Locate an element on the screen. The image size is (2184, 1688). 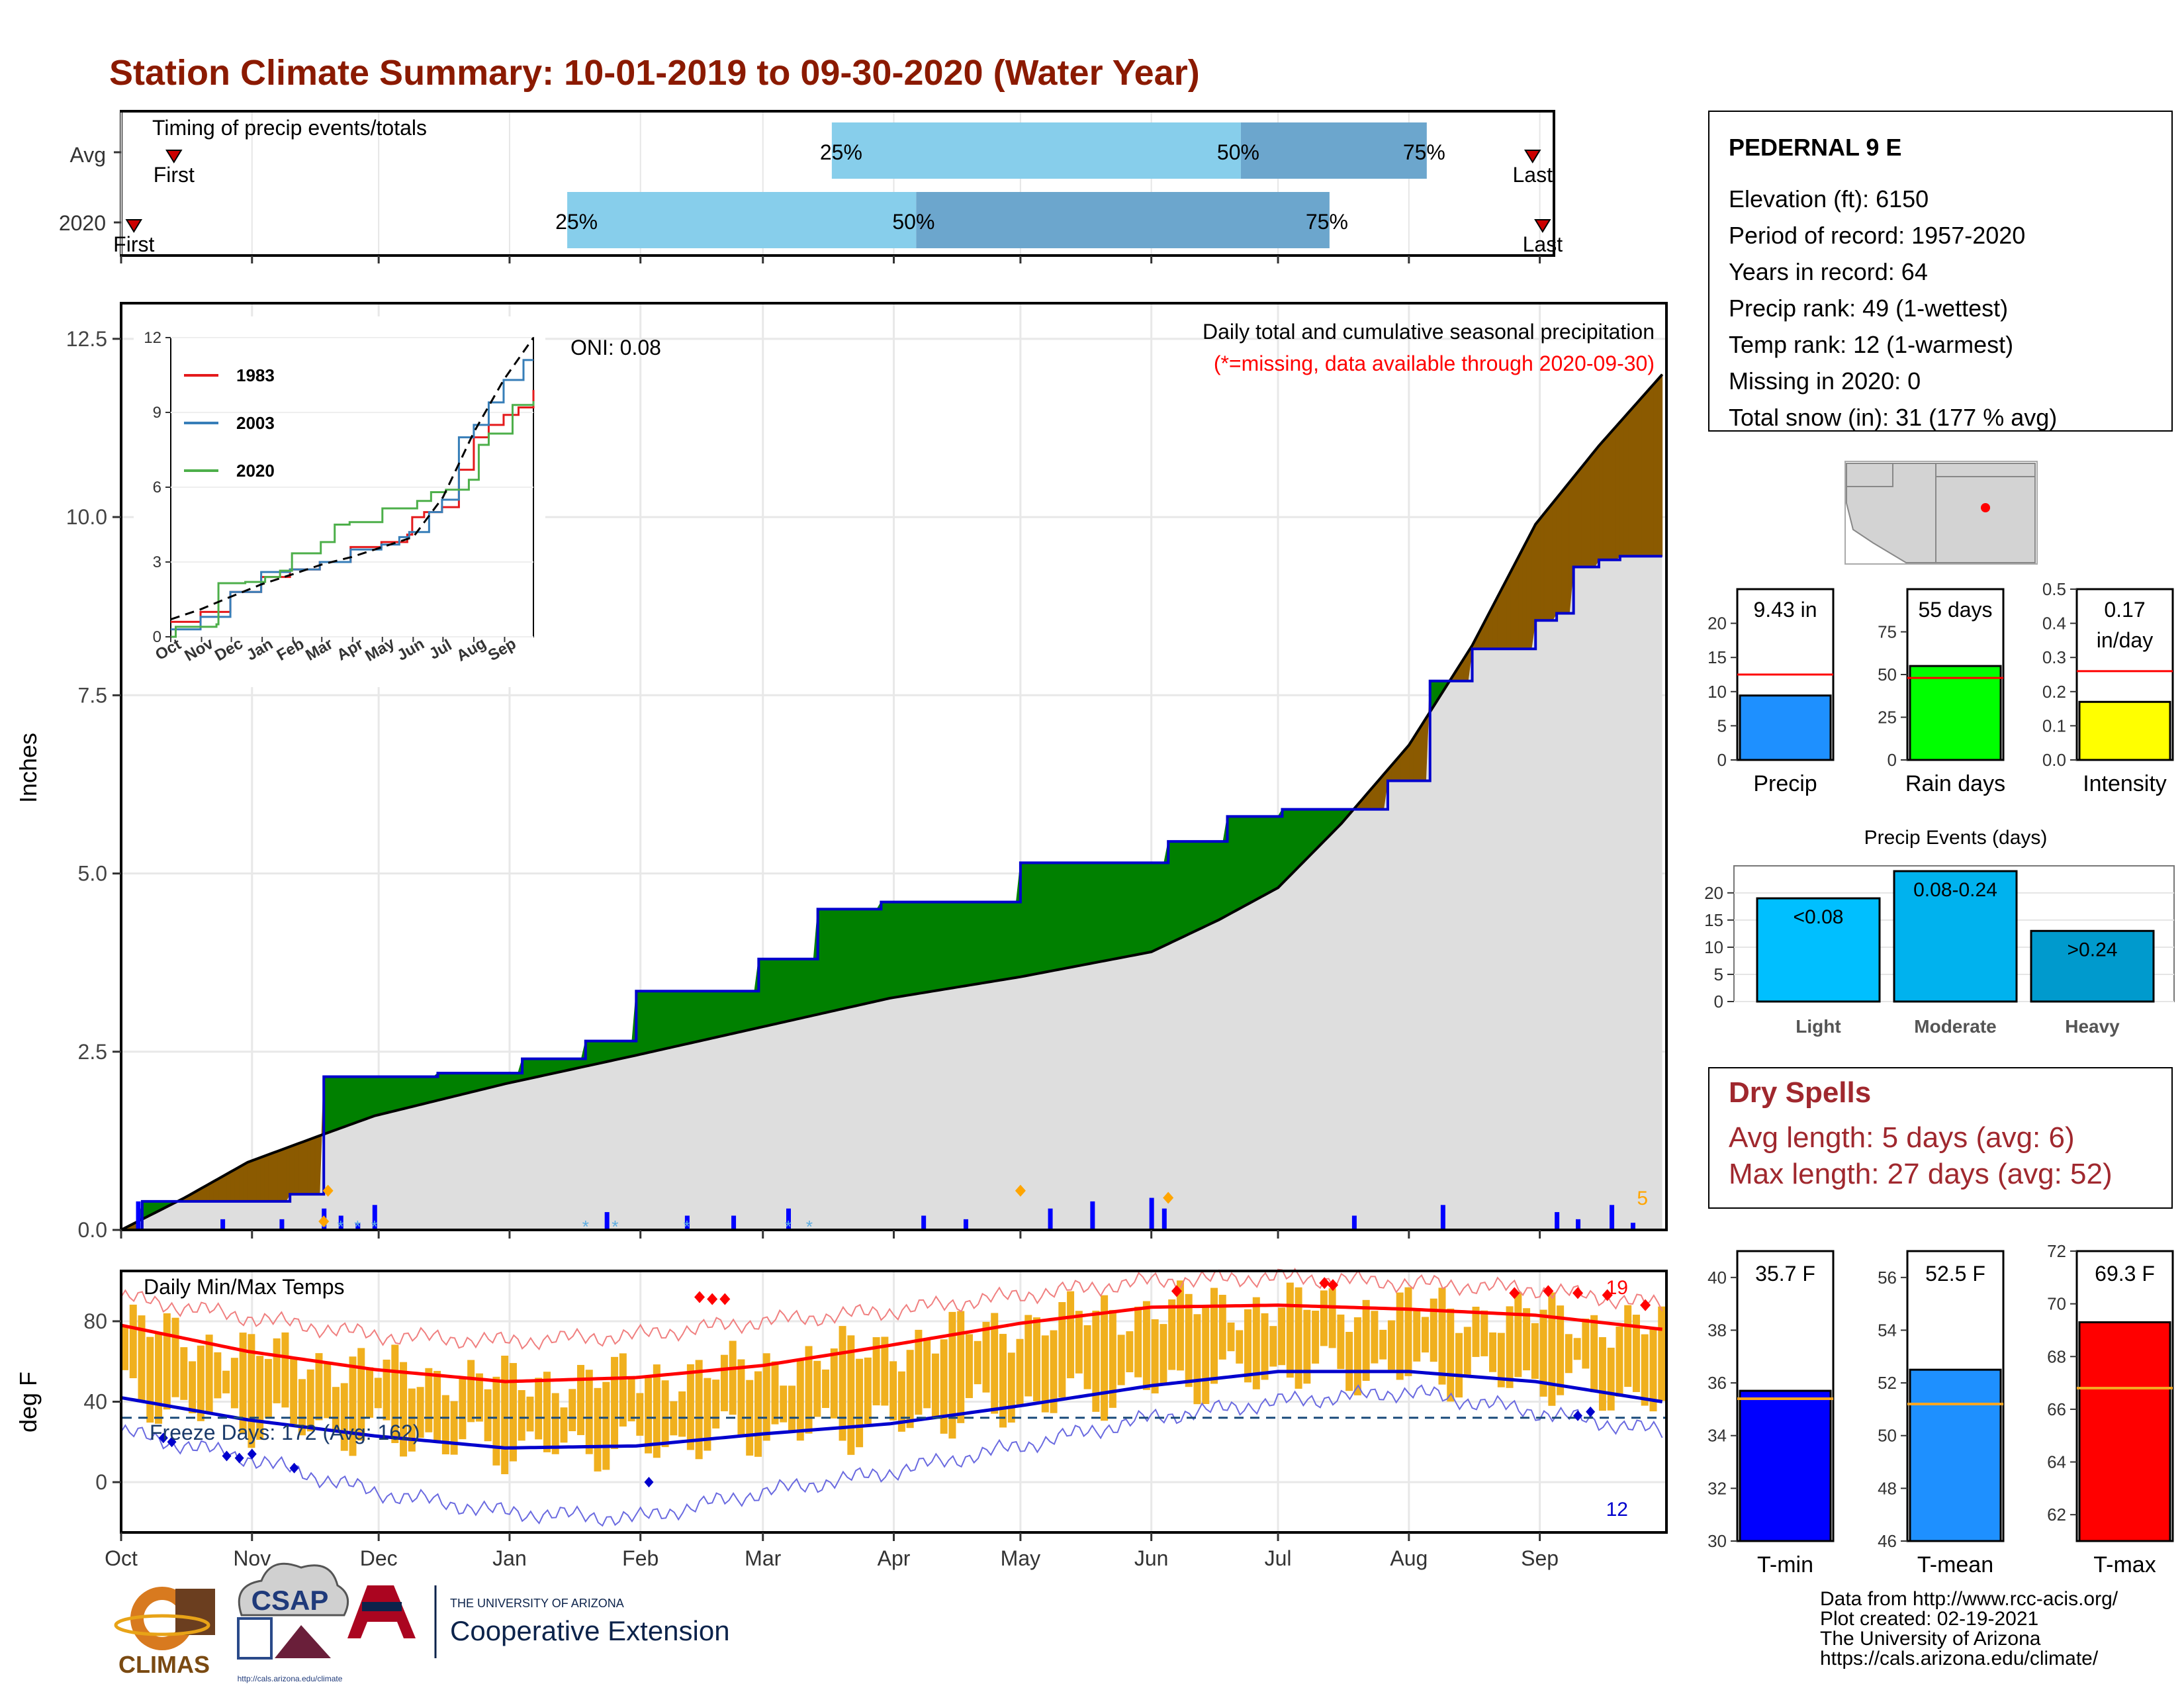
event-bar is located at coordinates (1818, 950).